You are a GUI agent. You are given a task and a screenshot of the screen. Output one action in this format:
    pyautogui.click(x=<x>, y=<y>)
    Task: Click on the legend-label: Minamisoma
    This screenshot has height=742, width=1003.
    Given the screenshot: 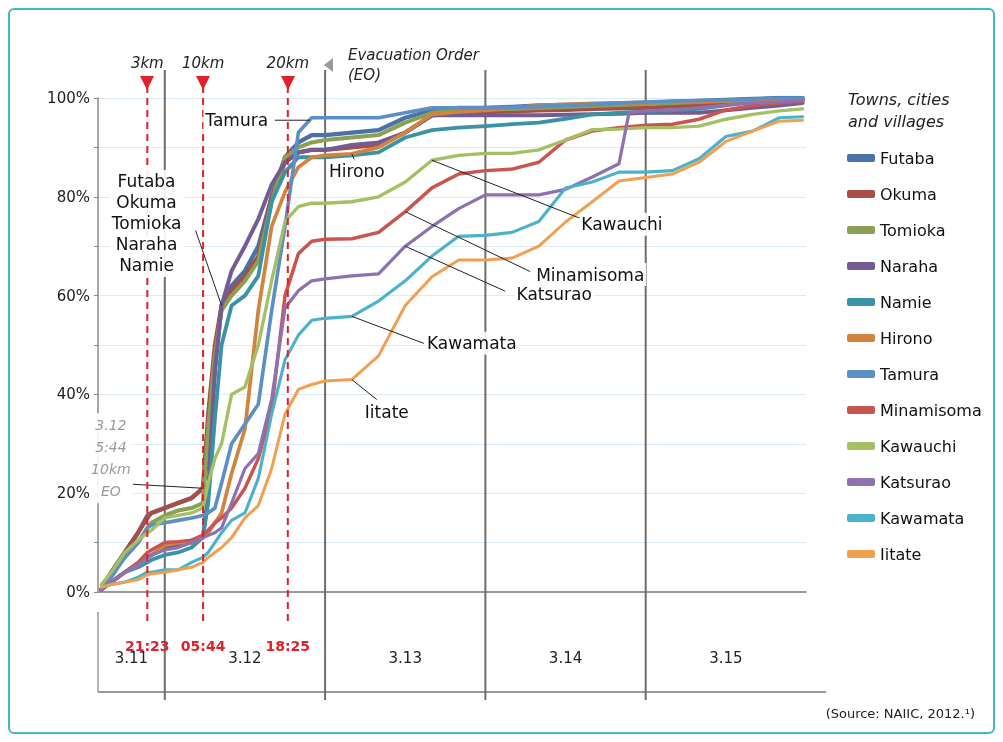 What is the action you would take?
    pyautogui.click(x=931, y=410)
    